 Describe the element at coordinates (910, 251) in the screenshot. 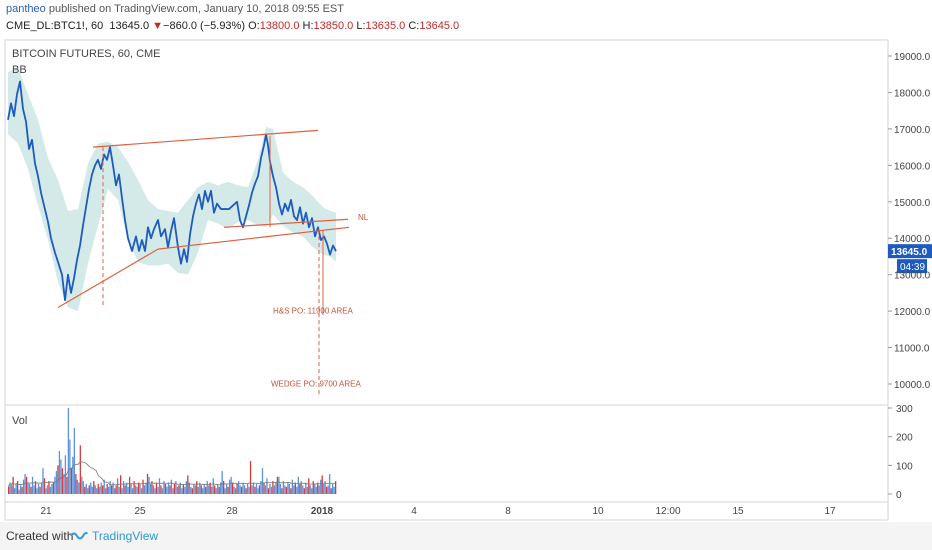

I see `last-price-badge` at that location.